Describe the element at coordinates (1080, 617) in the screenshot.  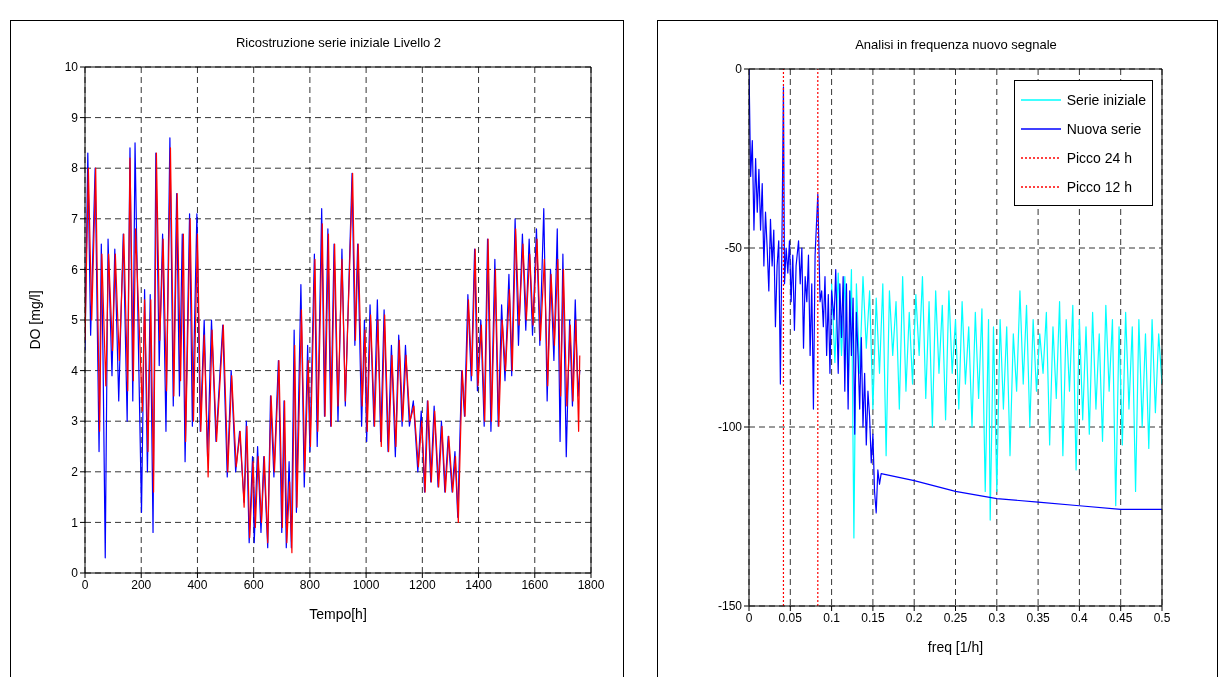
I see `x-tick-label: 0.4` at that location.